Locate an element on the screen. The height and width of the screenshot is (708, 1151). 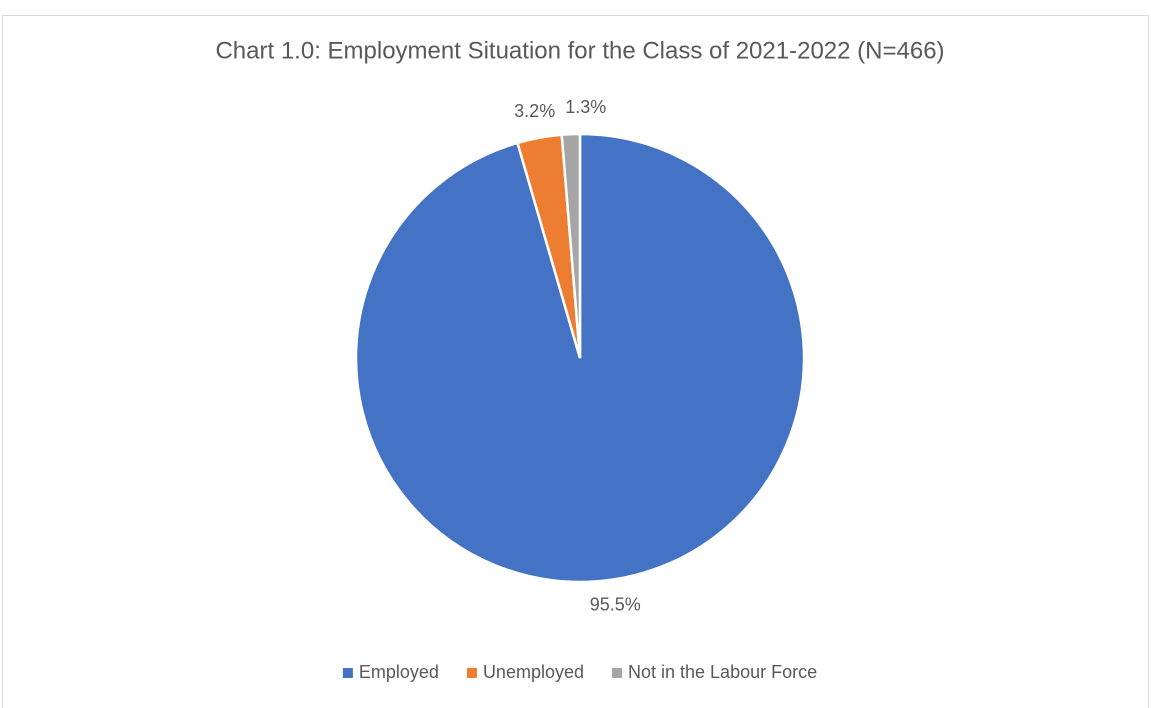
data-label: 3.2% is located at coordinates (534, 111).